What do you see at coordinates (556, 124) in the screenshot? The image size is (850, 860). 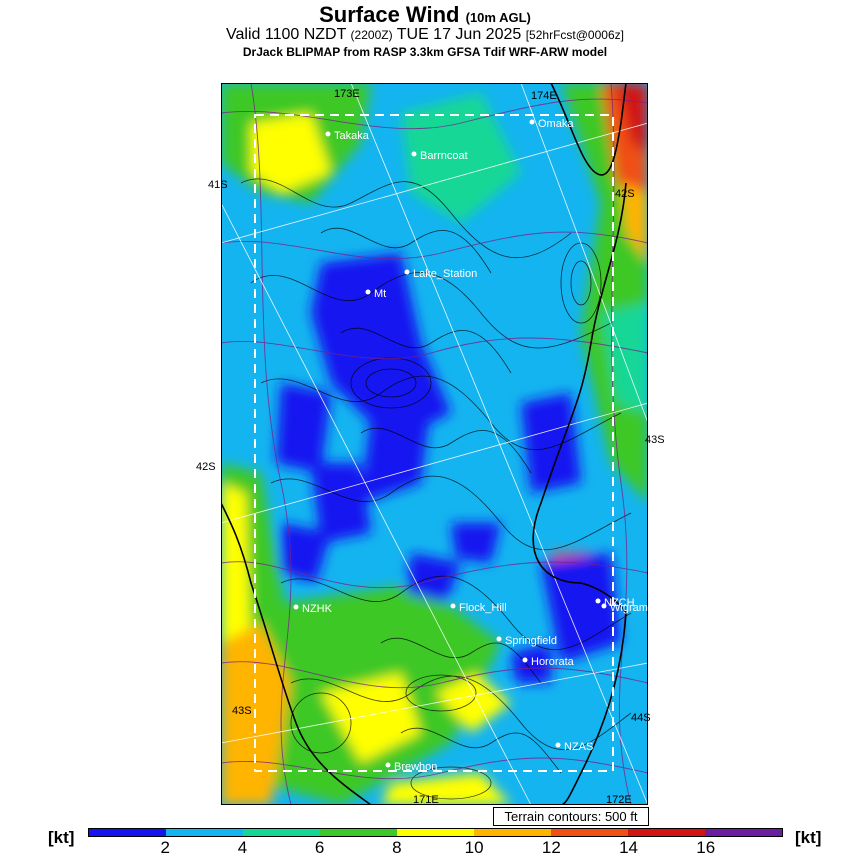 I see `place-label: Omaka` at bounding box center [556, 124].